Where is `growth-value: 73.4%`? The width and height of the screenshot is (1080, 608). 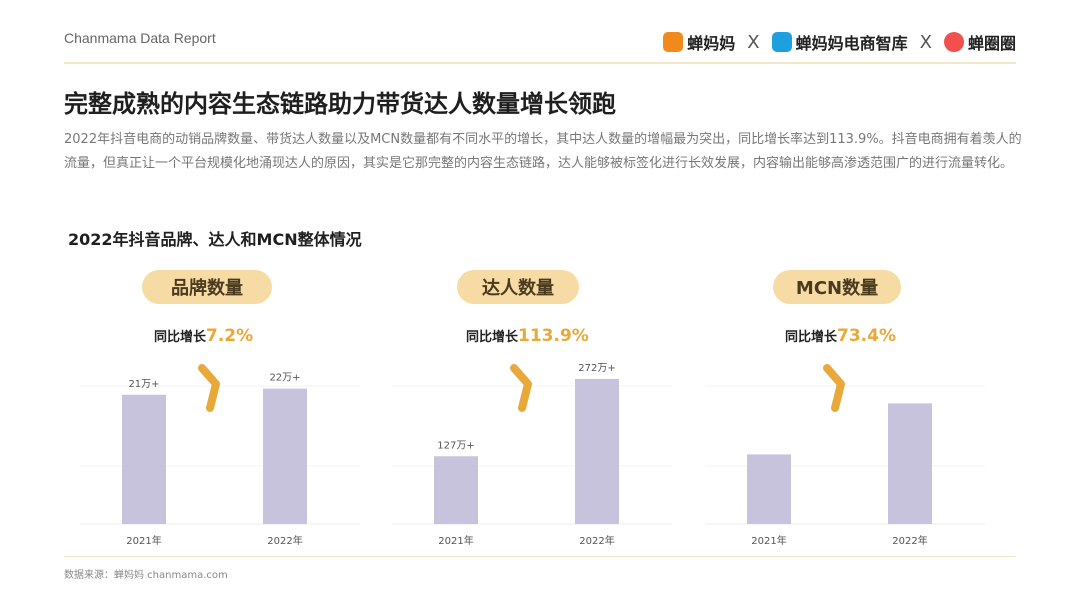 growth-value: 73.4% is located at coordinates (866, 336).